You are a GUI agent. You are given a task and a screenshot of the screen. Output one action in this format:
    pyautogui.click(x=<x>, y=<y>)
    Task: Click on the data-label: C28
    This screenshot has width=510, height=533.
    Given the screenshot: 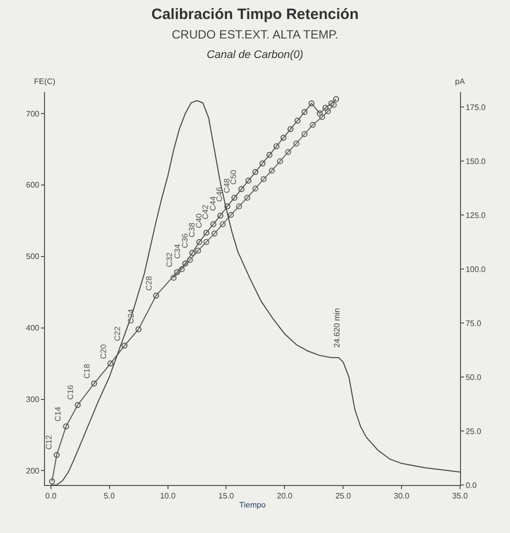 What is the action you would take?
    pyautogui.click(x=149, y=283)
    